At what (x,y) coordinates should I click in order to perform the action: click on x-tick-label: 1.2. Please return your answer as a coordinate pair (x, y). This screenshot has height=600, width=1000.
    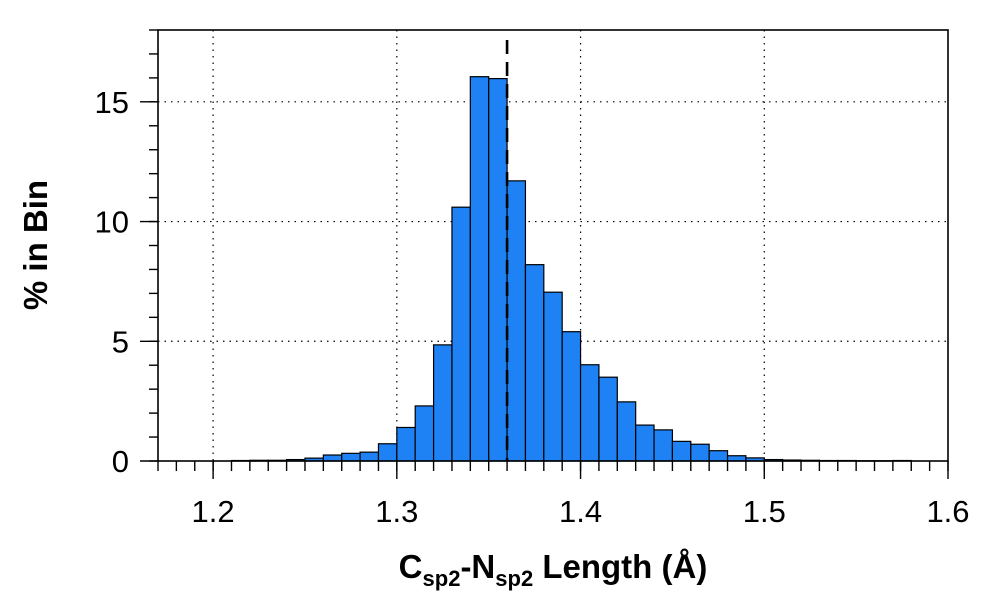
    Looking at the image, I should click on (213, 511).